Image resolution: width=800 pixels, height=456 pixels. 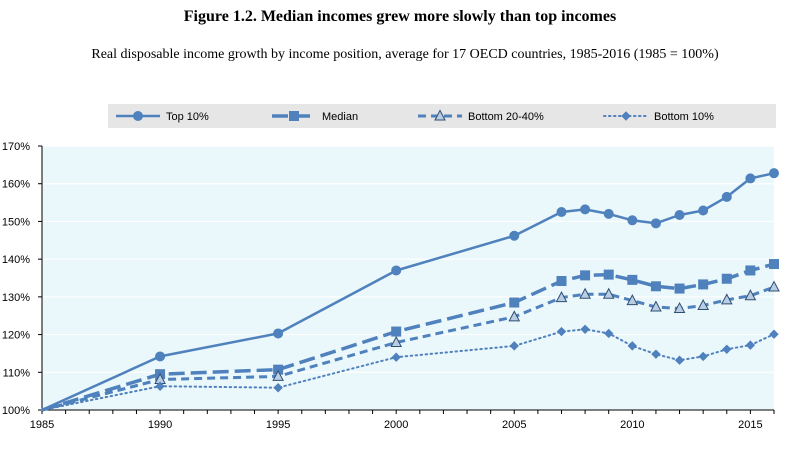 What do you see at coordinates (16, 185) in the screenshot?
I see `y-tick-label: 160%` at bounding box center [16, 185].